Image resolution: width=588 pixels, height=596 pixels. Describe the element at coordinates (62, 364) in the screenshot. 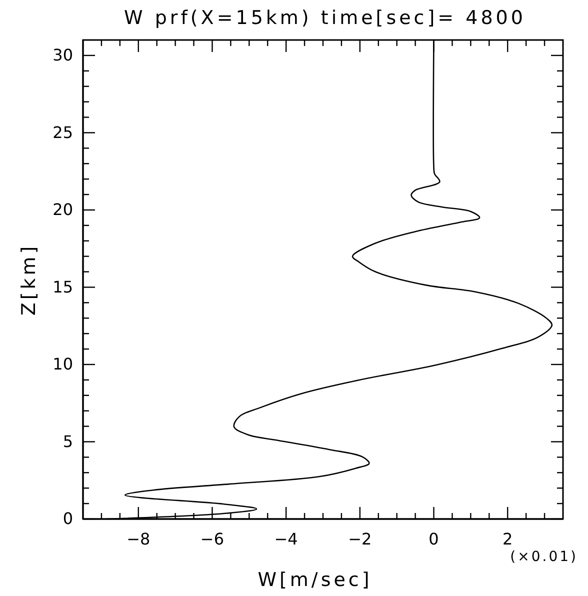

I see `y-tick-label: 10` at that location.